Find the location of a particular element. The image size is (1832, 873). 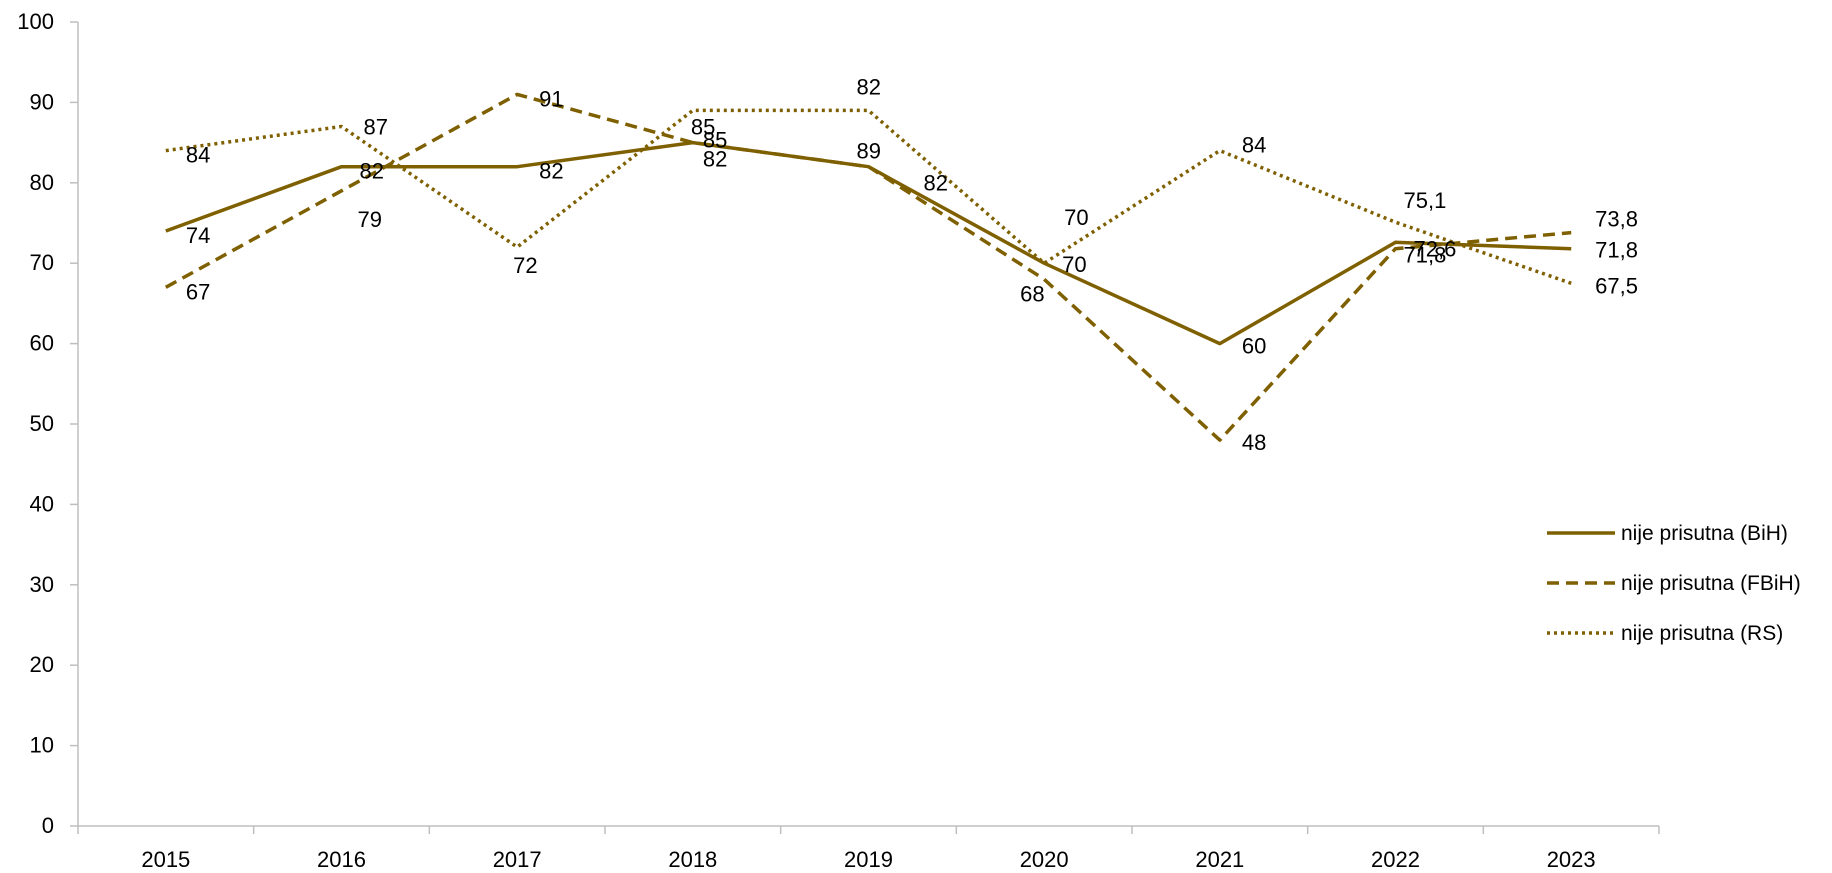

x-tick-label: 2015 is located at coordinates (165, 859).